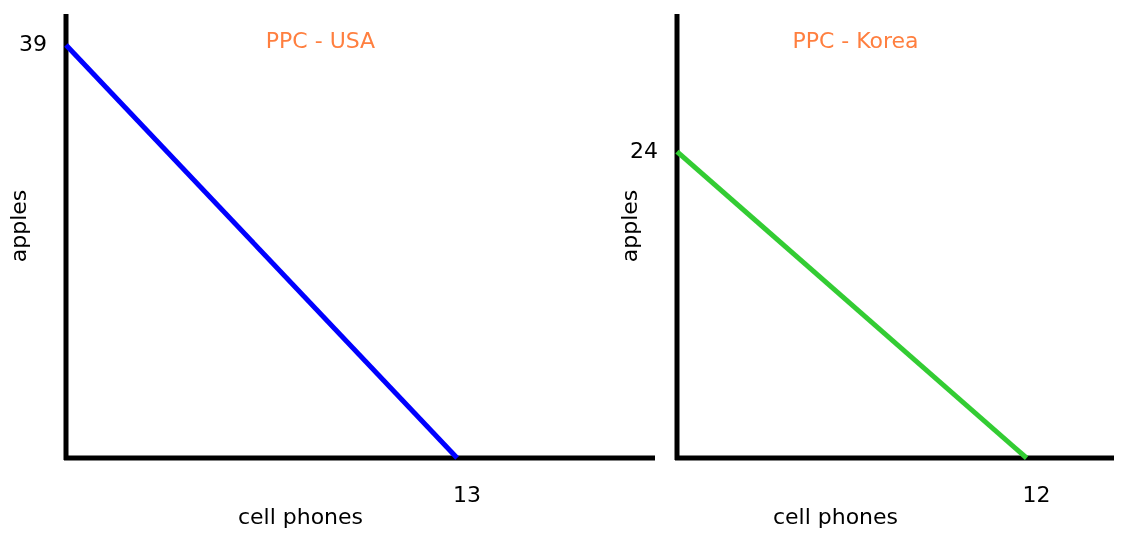 The image size is (1122, 538). Describe the element at coordinates (320, 40) in the screenshot. I see `chart-title: PPC - USA` at that location.